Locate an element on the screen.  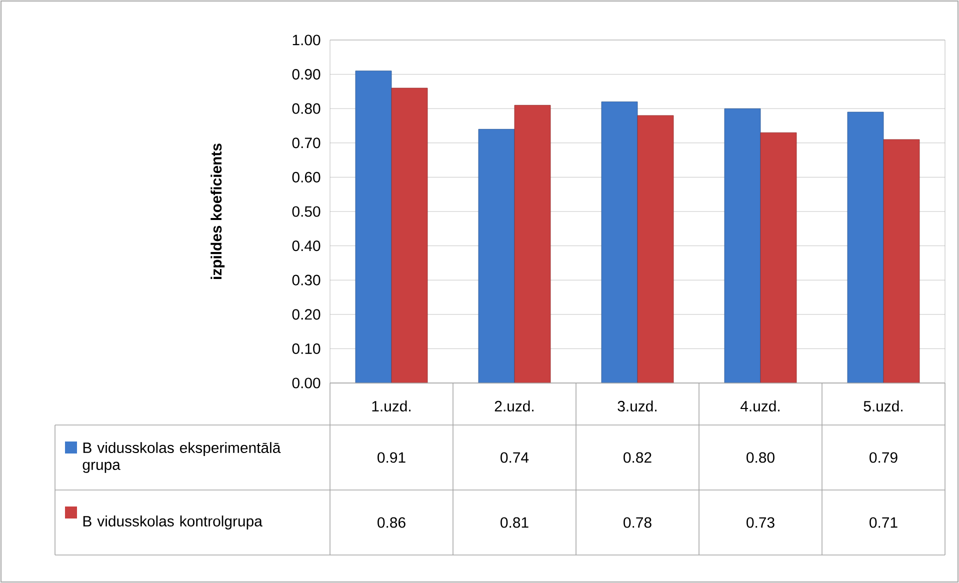
data-label: 0.71 is located at coordinates (884, 522).